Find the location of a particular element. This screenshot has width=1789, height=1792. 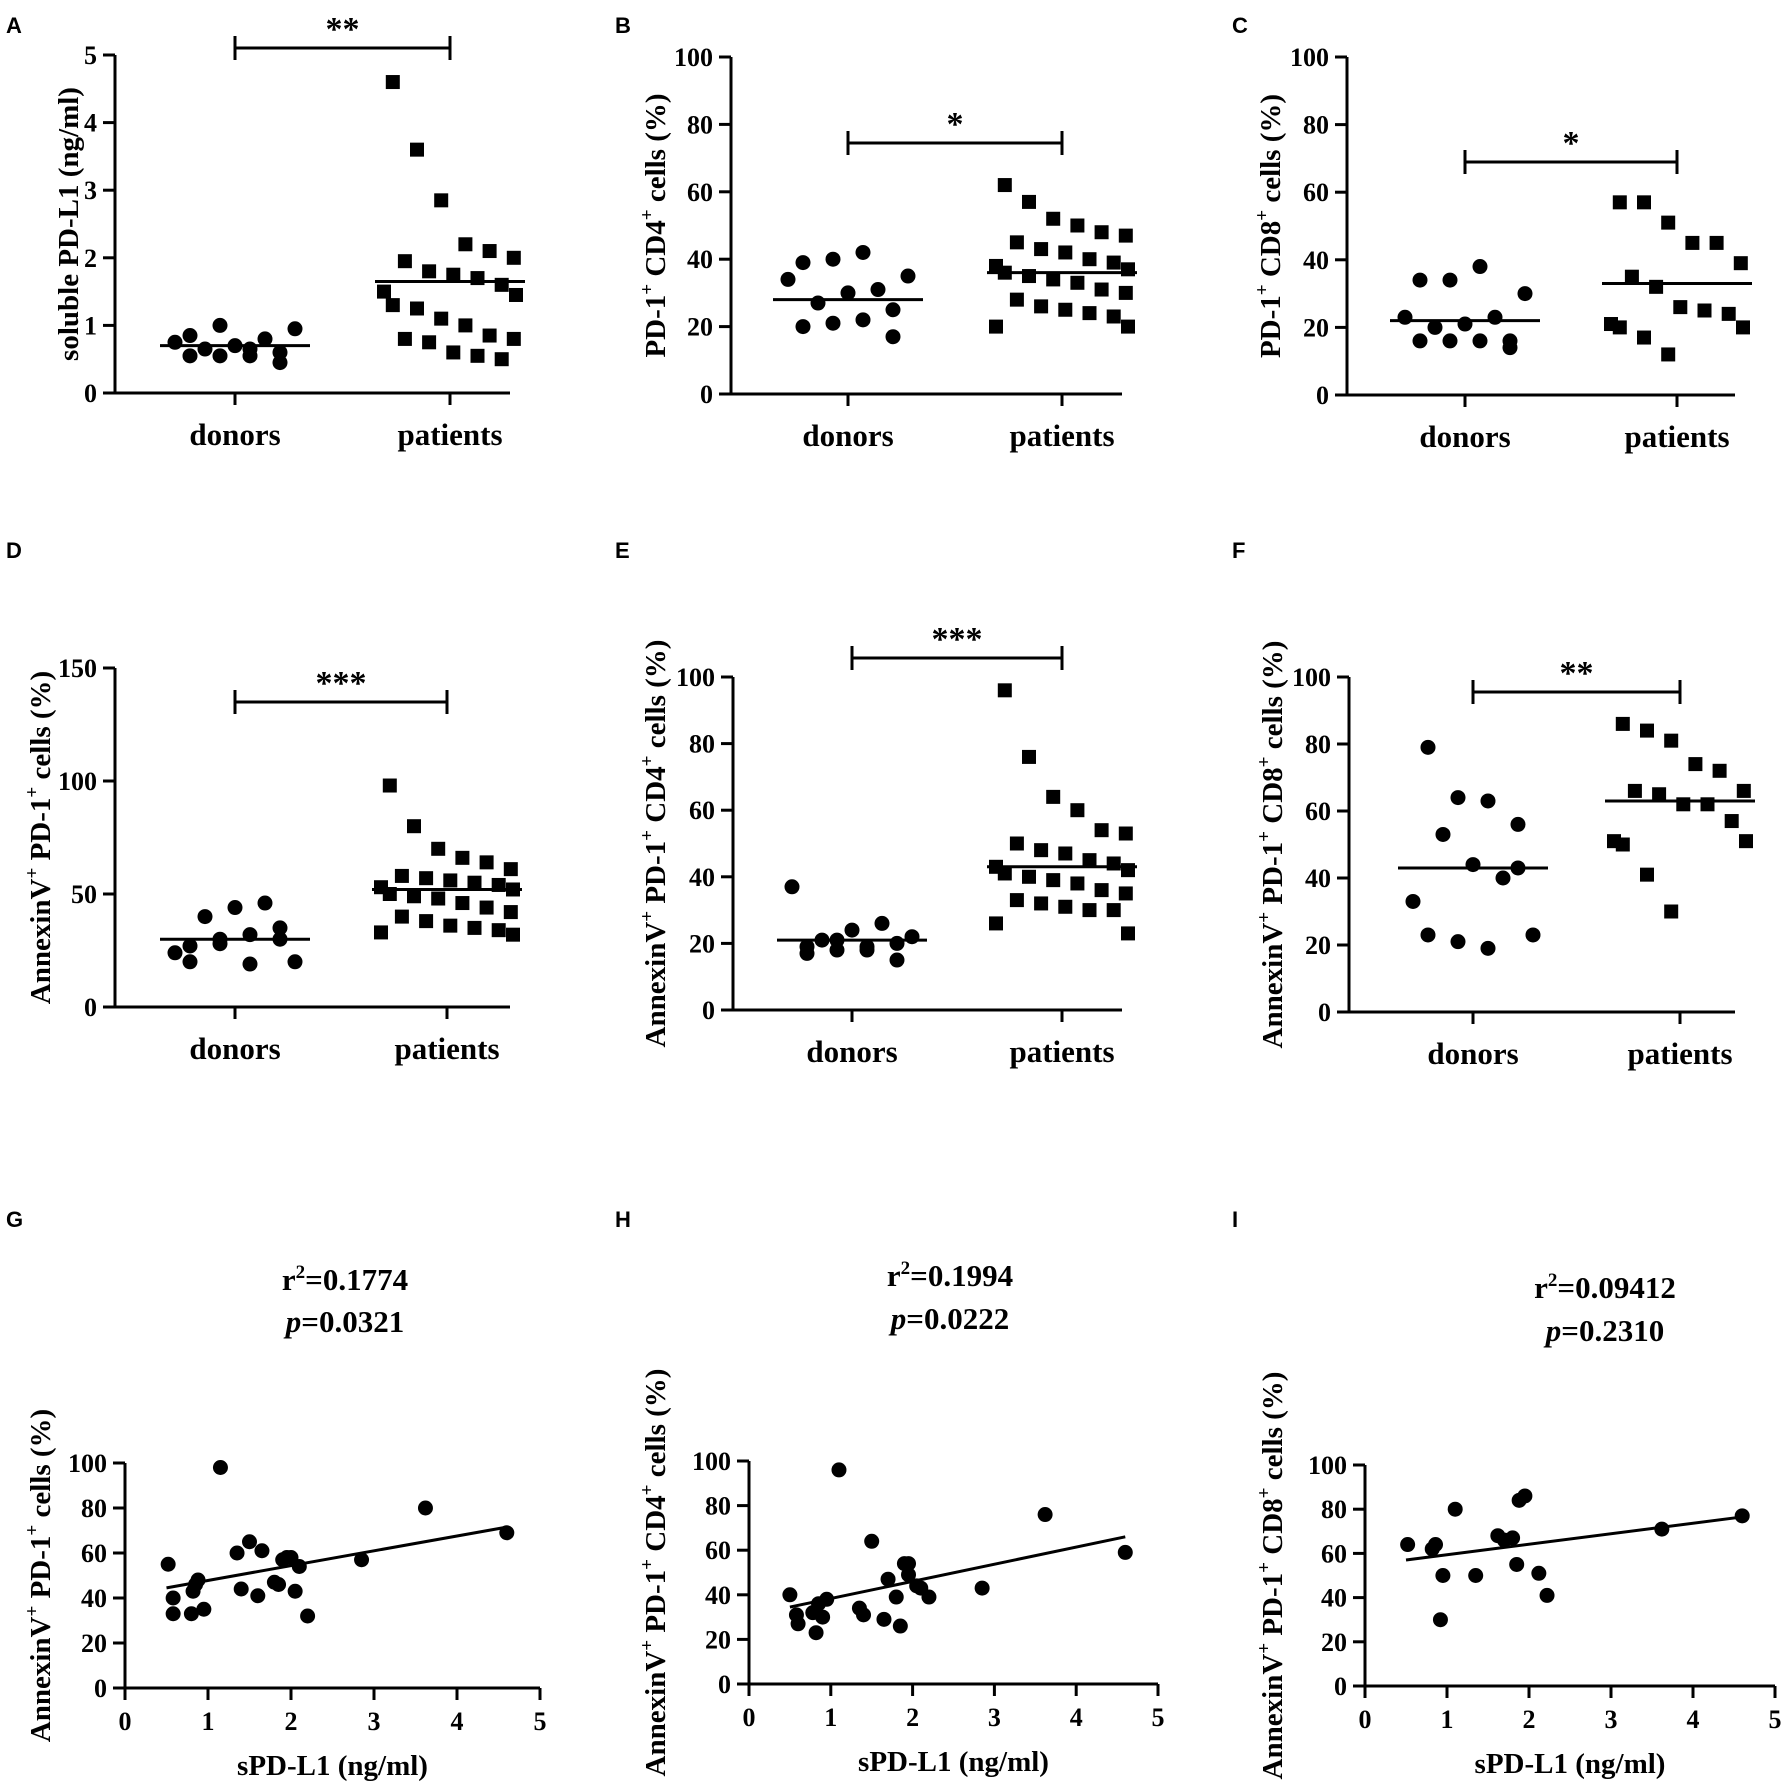

y-axis-label-text: PD-1 is located at coordinates (1273, 1608).